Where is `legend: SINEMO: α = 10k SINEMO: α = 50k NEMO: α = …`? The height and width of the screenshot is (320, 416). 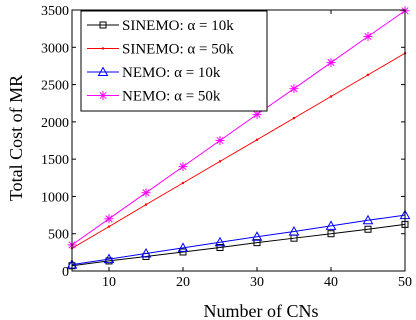 legend: SINEMO: α = 10k SINEMO: α = 50k NEMO: α = … is located at coordinates (174, 61).